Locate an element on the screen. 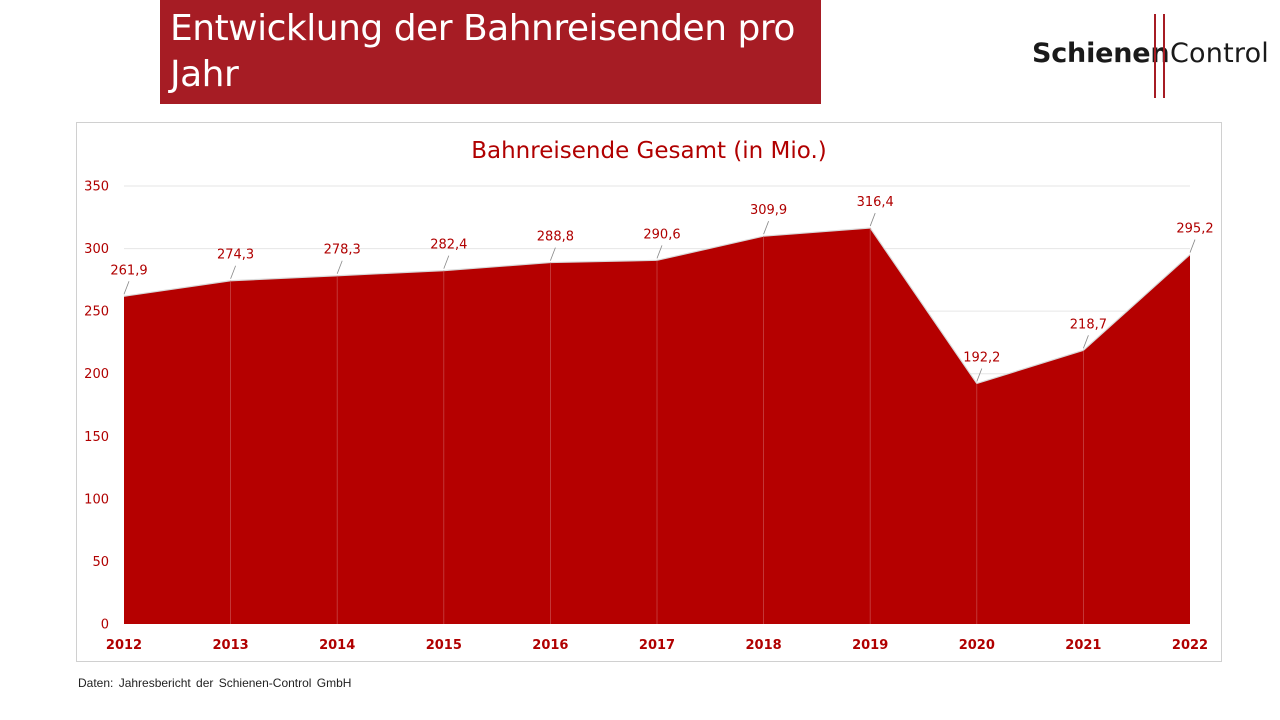  x-tick-label: 2021 is located at coordinates (1083, 645).